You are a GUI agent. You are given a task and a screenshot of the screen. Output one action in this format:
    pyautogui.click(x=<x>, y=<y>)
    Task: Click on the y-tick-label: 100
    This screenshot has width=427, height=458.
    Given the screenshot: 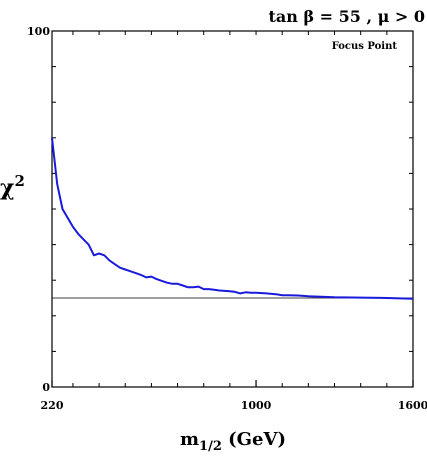 What is the action you would take?
    pyautogui.click(x=38, y=31)
    